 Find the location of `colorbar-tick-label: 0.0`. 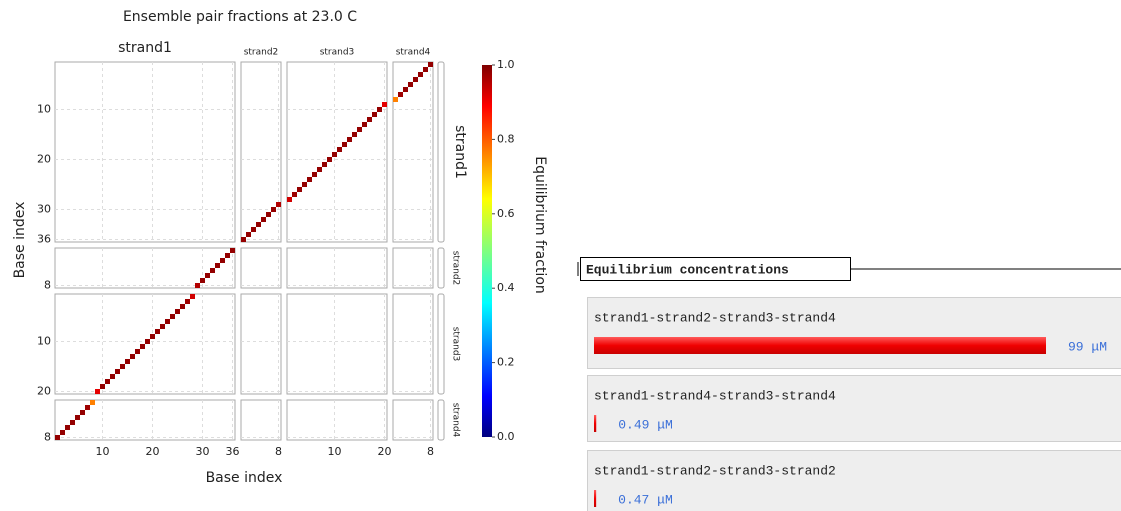

colorbar-tick-label: 0.0 is located at coordinates (506, 436).